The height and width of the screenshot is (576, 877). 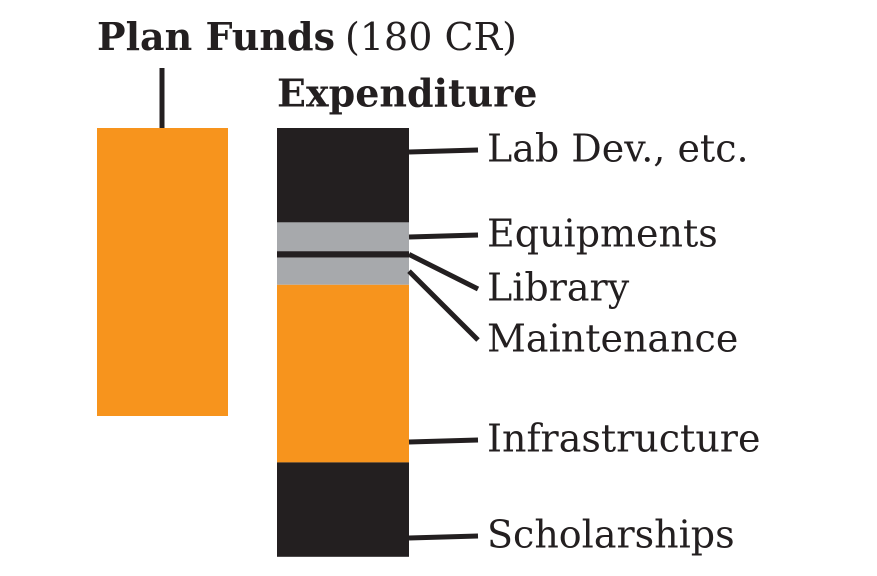 What do you see at coordinates (623, 439) in the screenshot?
I see `segment-label: Infrastructure` at bounding box center [623, 439].